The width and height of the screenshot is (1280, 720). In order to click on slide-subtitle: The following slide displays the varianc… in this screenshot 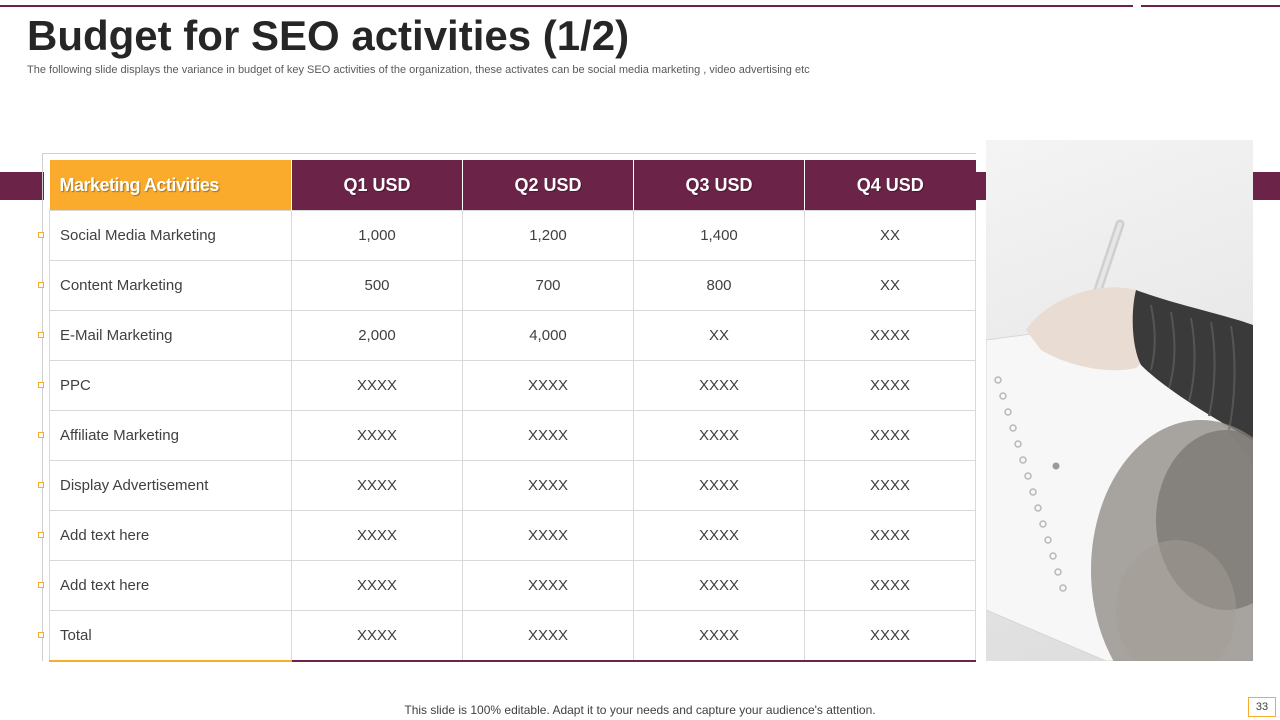, I will do `click(418, 70)`.